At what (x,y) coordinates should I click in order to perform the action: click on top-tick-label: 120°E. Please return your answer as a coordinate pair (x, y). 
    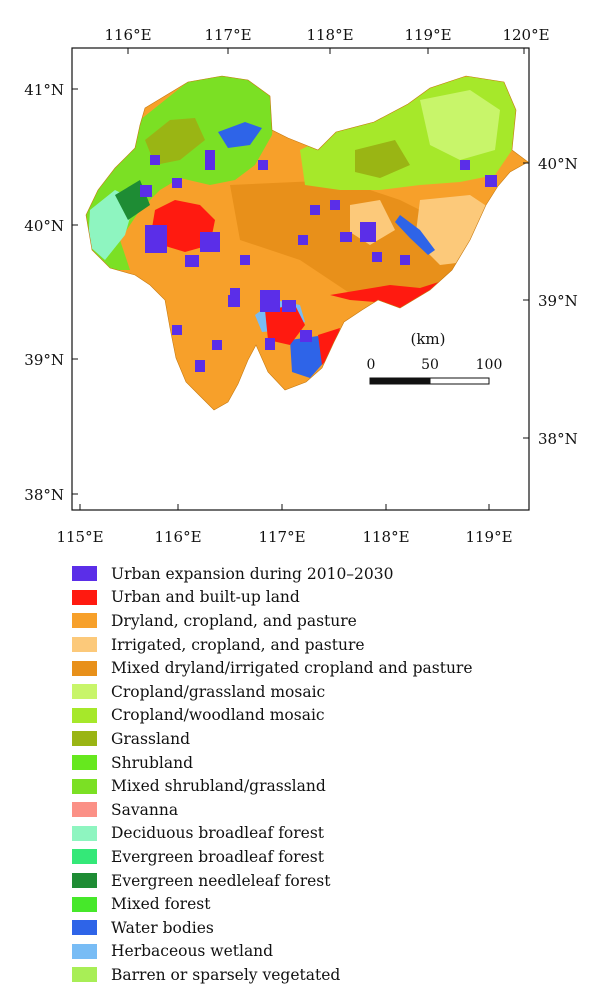
    Looking at the image, I should click on (525, 35).